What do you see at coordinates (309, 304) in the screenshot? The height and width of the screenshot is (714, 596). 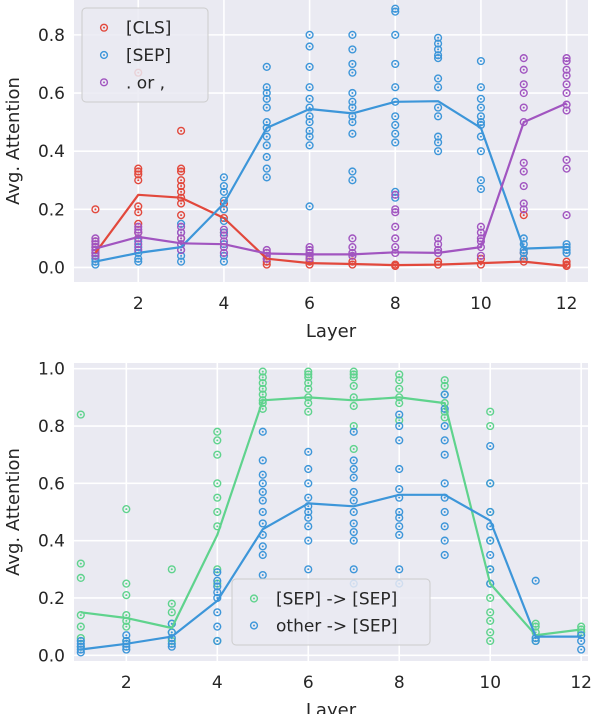 I see `x-tick-label: 6` at bounding box center [309, 304].